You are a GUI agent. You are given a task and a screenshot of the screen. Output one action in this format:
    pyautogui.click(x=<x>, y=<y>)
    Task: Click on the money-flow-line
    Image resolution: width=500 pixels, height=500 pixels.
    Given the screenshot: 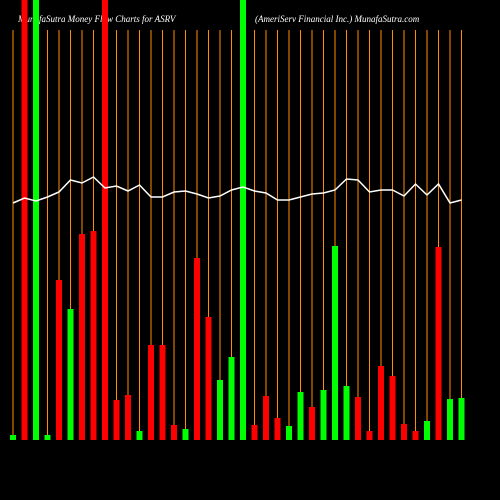 What is the action you would take?
    pyautogui.click(x=237, y=190)
    